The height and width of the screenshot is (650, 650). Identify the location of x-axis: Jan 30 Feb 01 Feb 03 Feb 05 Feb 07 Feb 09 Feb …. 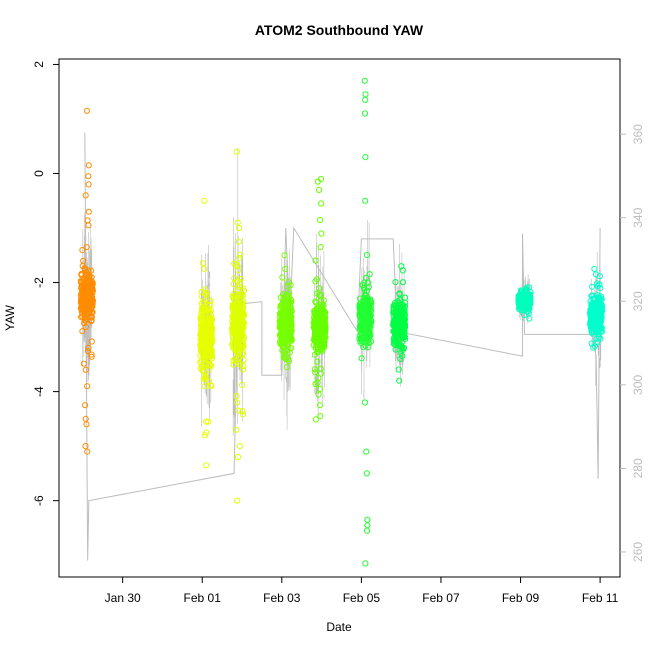
(362, 591).